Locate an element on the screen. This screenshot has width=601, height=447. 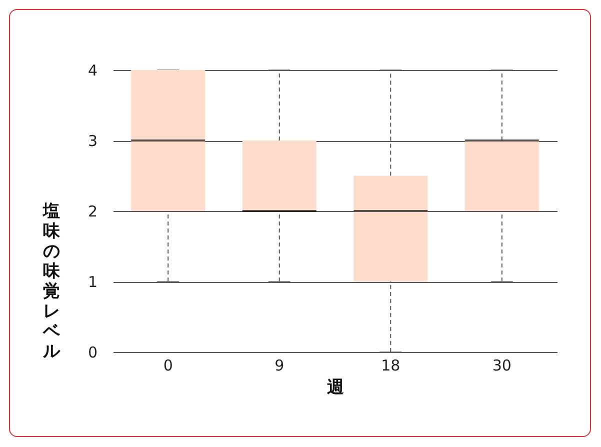
y-tick-label: 2 is located at coordinates (93, 211).